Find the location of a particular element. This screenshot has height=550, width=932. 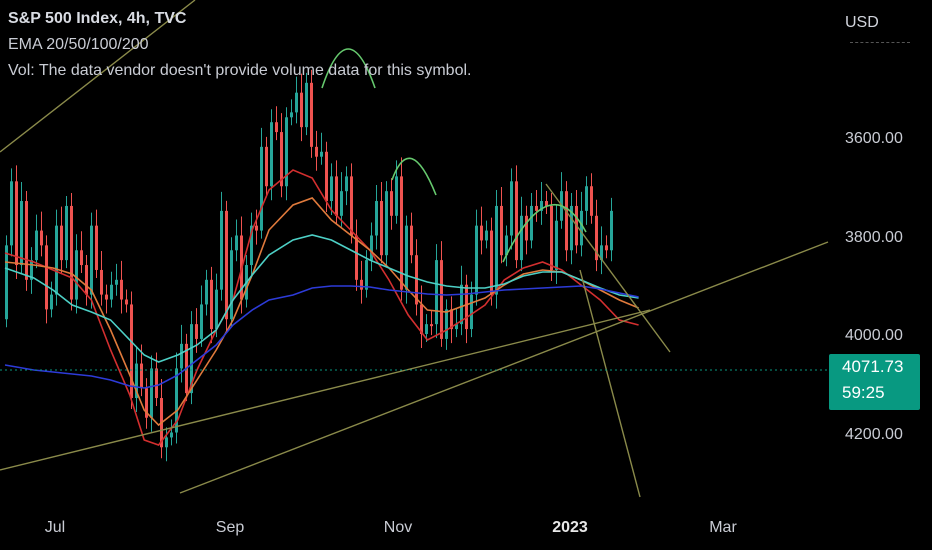

ema-indicator-label: EMA 20/50/100/200 is located at coordinates (78, 44).